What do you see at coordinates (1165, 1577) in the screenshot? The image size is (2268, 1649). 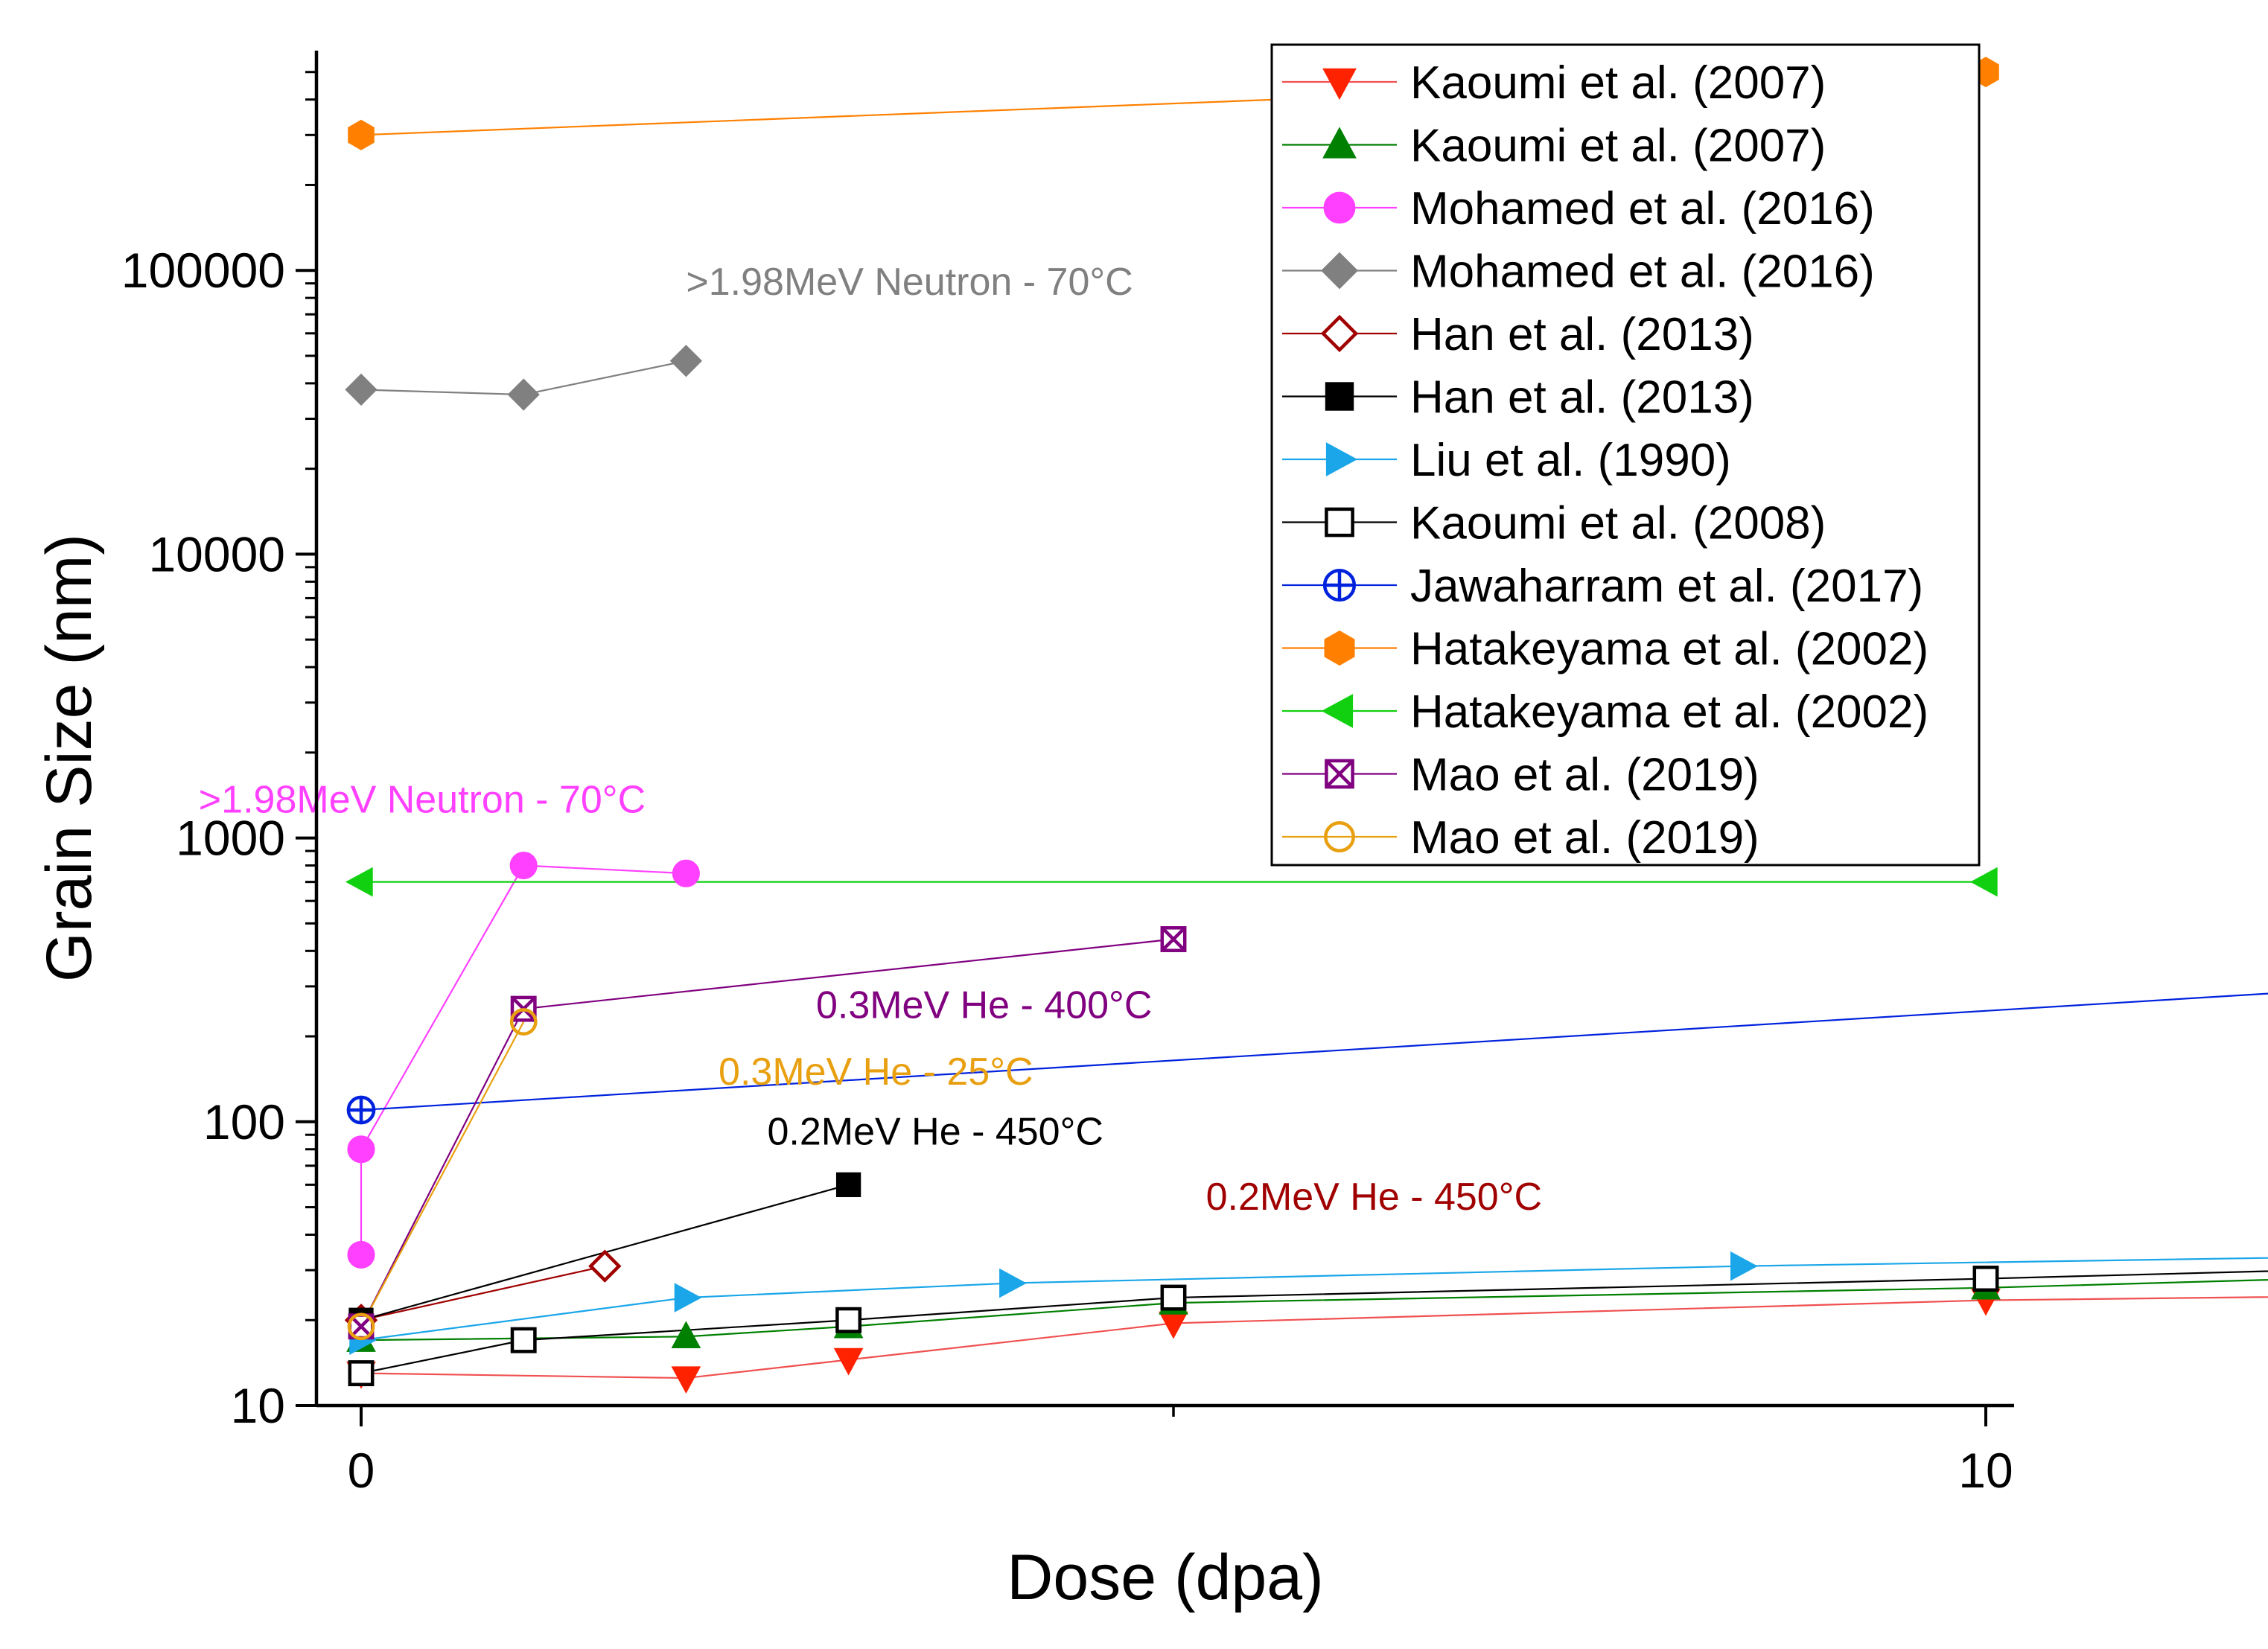 I see `x-axis-title: Dose (dpa)` at bounding box center [1165, 1577].